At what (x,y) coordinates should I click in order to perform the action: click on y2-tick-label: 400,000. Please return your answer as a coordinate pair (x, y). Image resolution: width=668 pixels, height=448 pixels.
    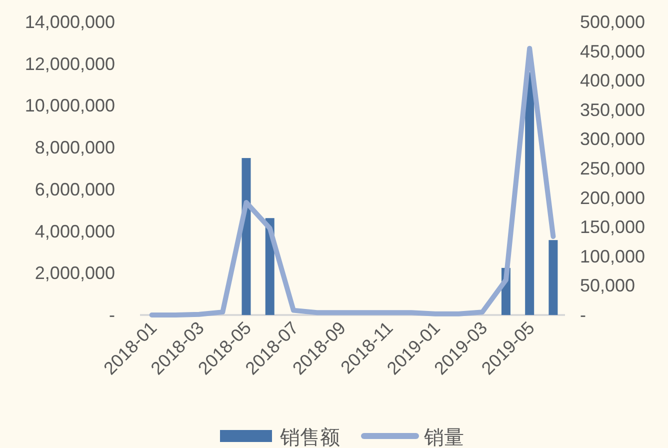
    Looking at the image, I should click on (613, 80).